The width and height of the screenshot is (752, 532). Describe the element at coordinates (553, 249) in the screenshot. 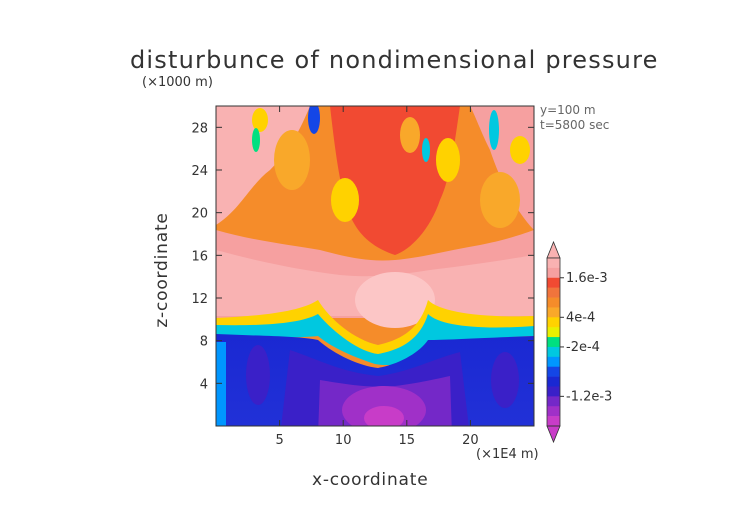

I see `colorbar-extend-top` at that location.